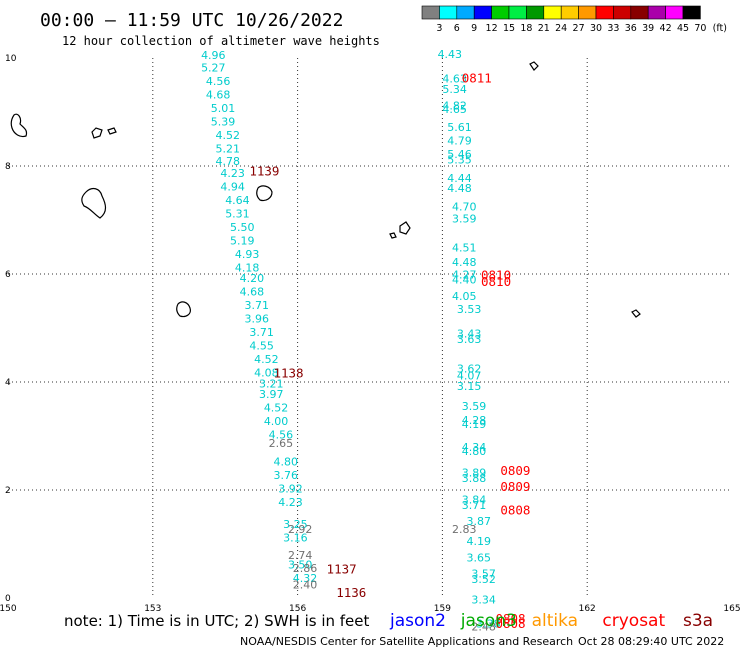 The image size is (740, 650). I want to click on data-point-jason3: 4.80, so click(285, 462).